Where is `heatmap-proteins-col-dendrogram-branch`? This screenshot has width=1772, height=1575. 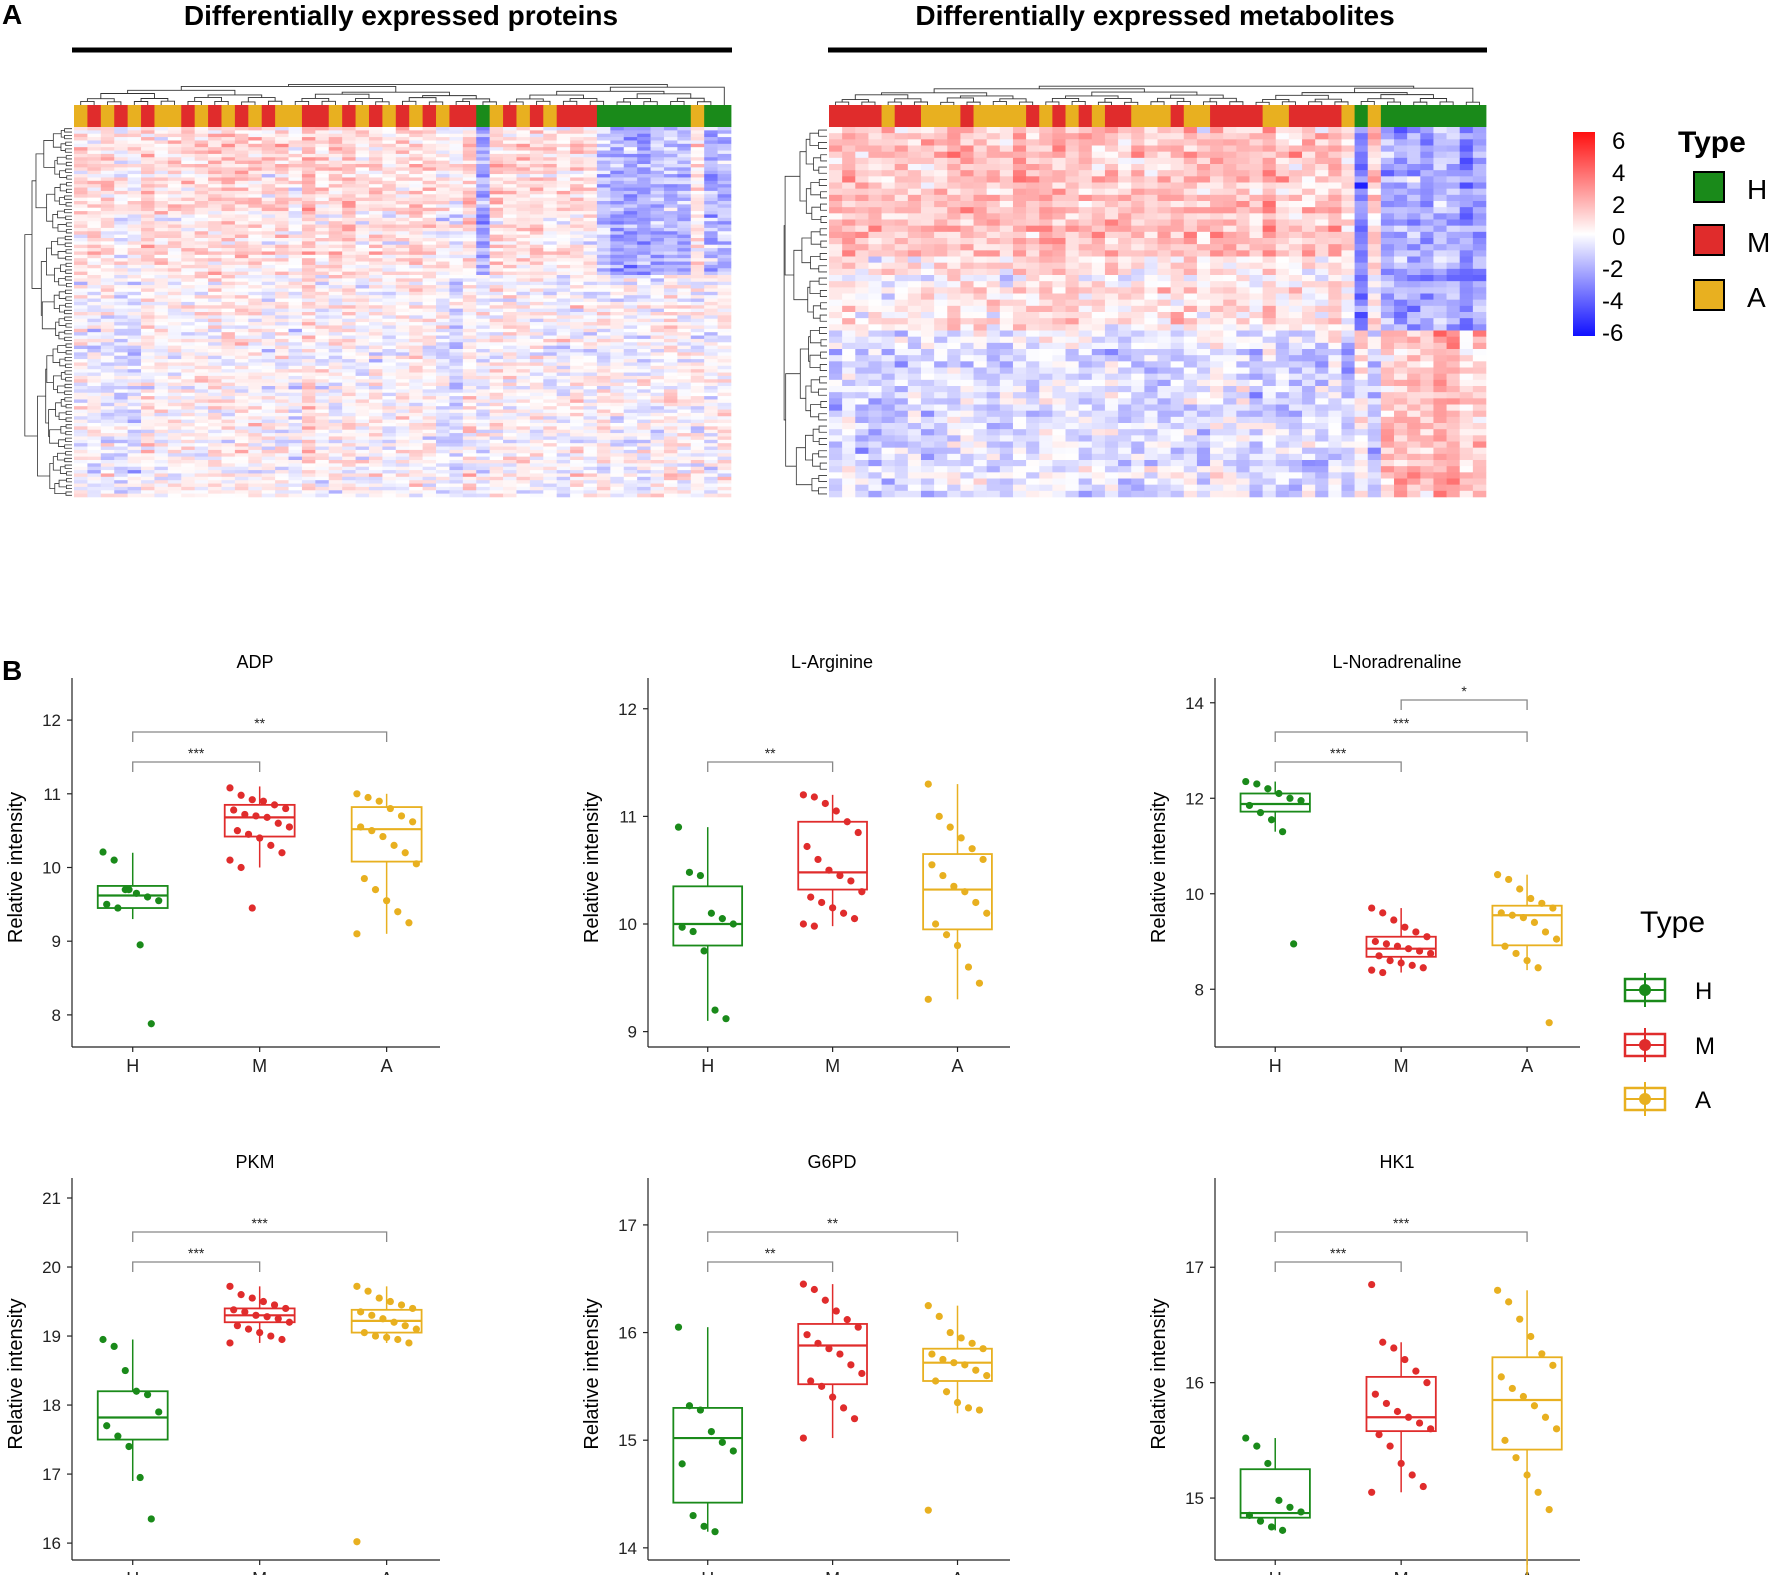
heatmap-proteins-col-dendrogram-branch is located at coordinates (355, 102).